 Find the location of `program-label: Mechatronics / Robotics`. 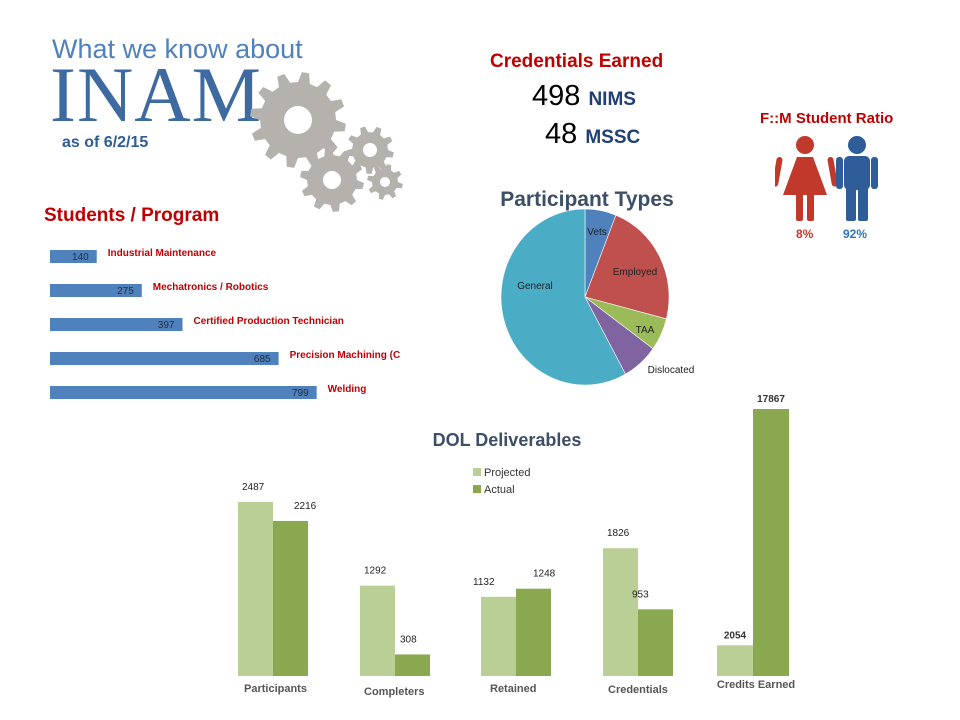

program-label: Mechatronics / Robotics is located at coordinates (211, 287).